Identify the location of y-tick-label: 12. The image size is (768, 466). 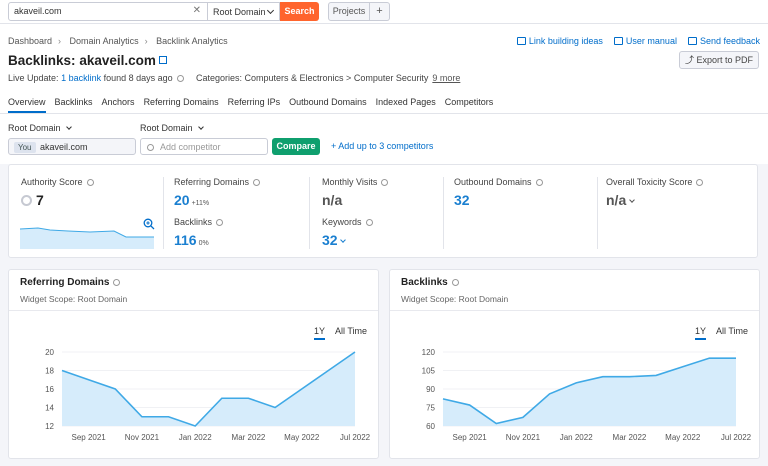
(49, 426).